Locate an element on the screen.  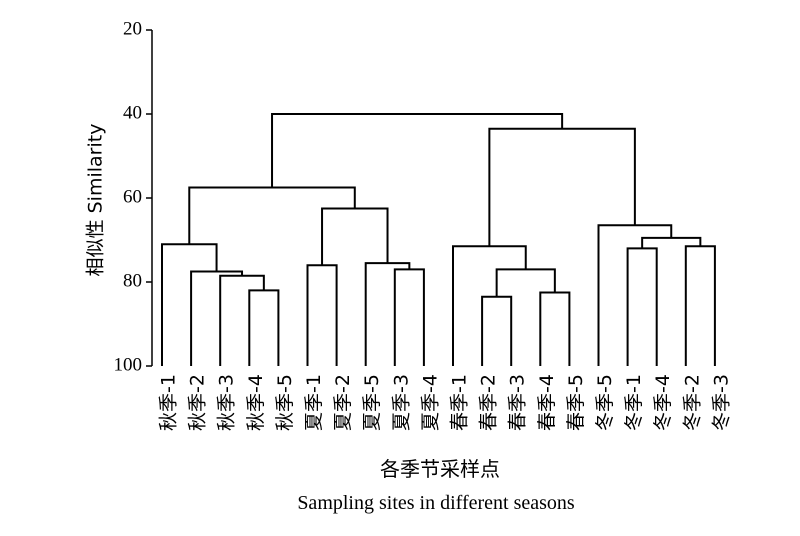
y-axis-label: 相似性 Similarity is located at coordinates (96, 200).